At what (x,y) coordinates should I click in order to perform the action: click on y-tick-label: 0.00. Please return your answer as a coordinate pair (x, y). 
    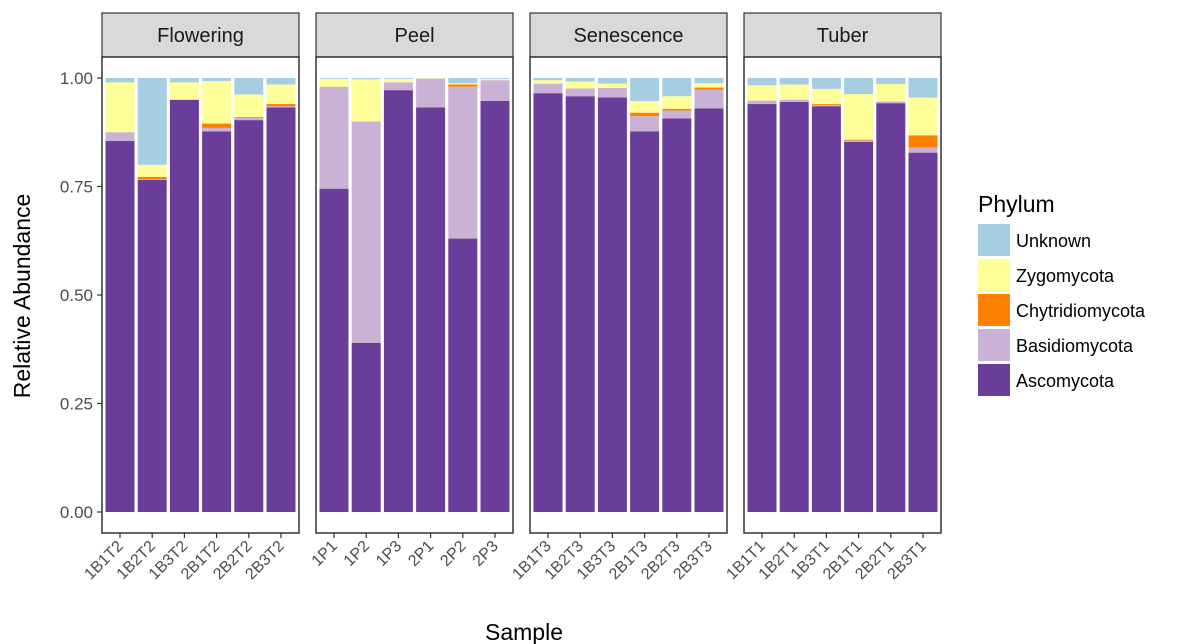
    Looking at the image, I should click on (76, 512).